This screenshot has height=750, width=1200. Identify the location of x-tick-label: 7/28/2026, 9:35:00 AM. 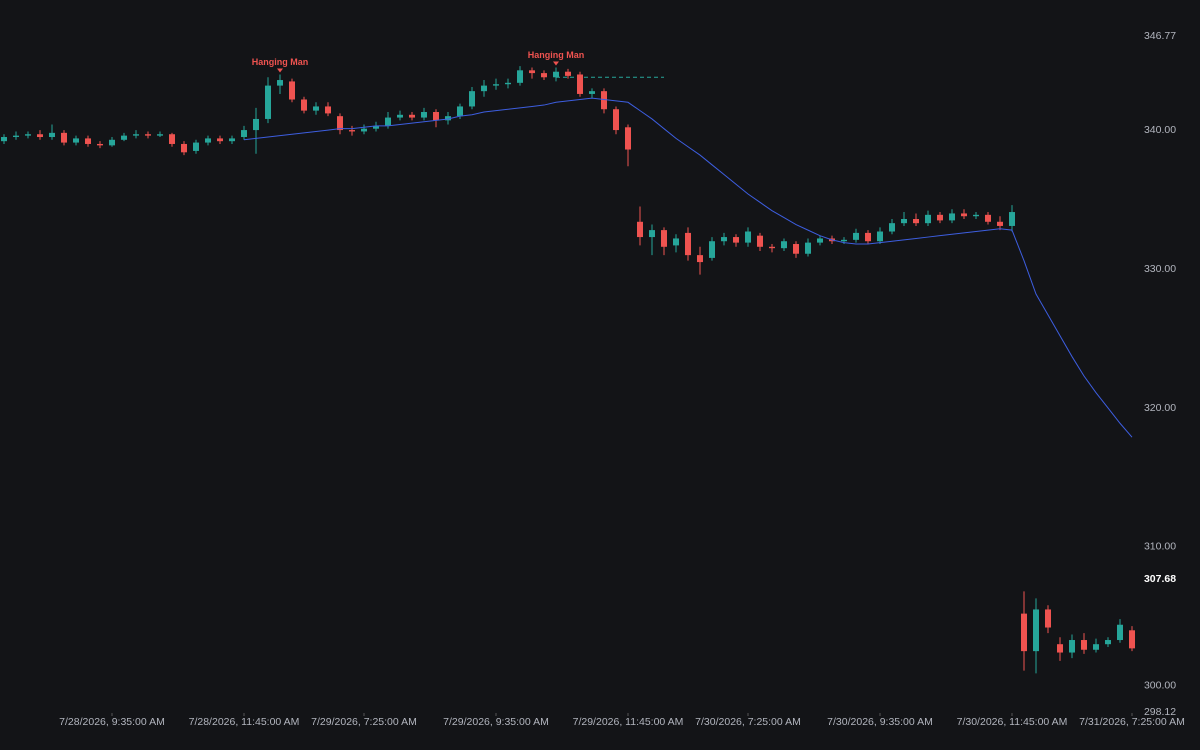
(112, 722).